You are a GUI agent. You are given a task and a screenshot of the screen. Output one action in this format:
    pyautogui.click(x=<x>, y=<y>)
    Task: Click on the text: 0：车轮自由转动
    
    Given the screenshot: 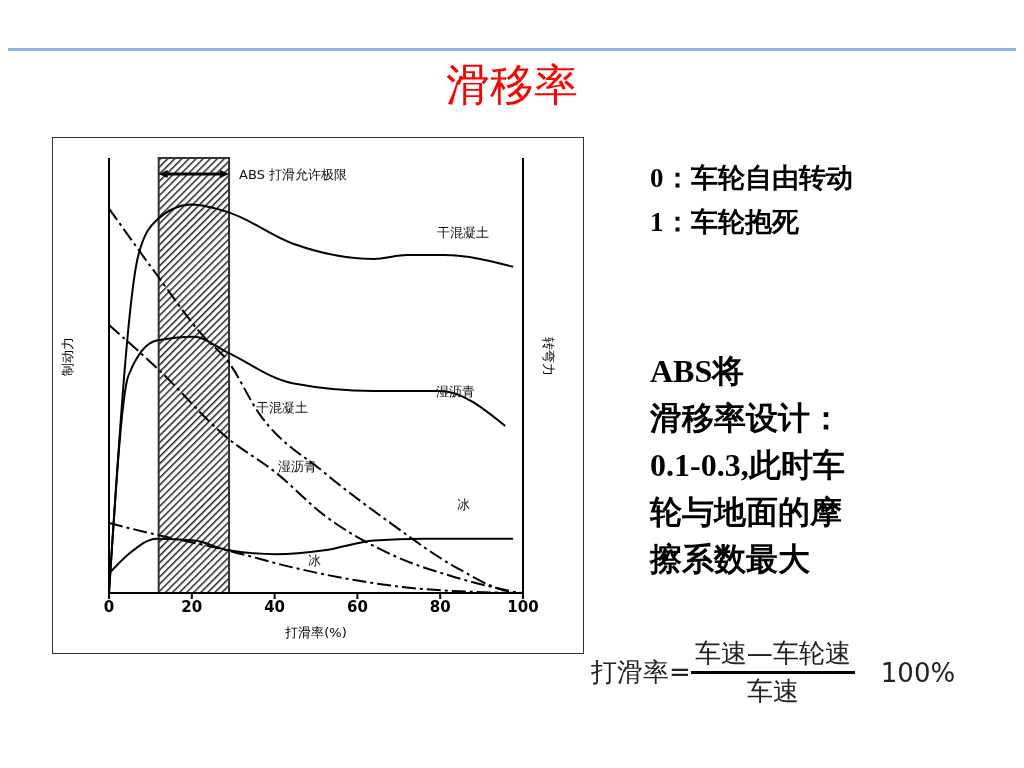 What is the action you would take?
    pyautogui.click(x=751, y=178)
    